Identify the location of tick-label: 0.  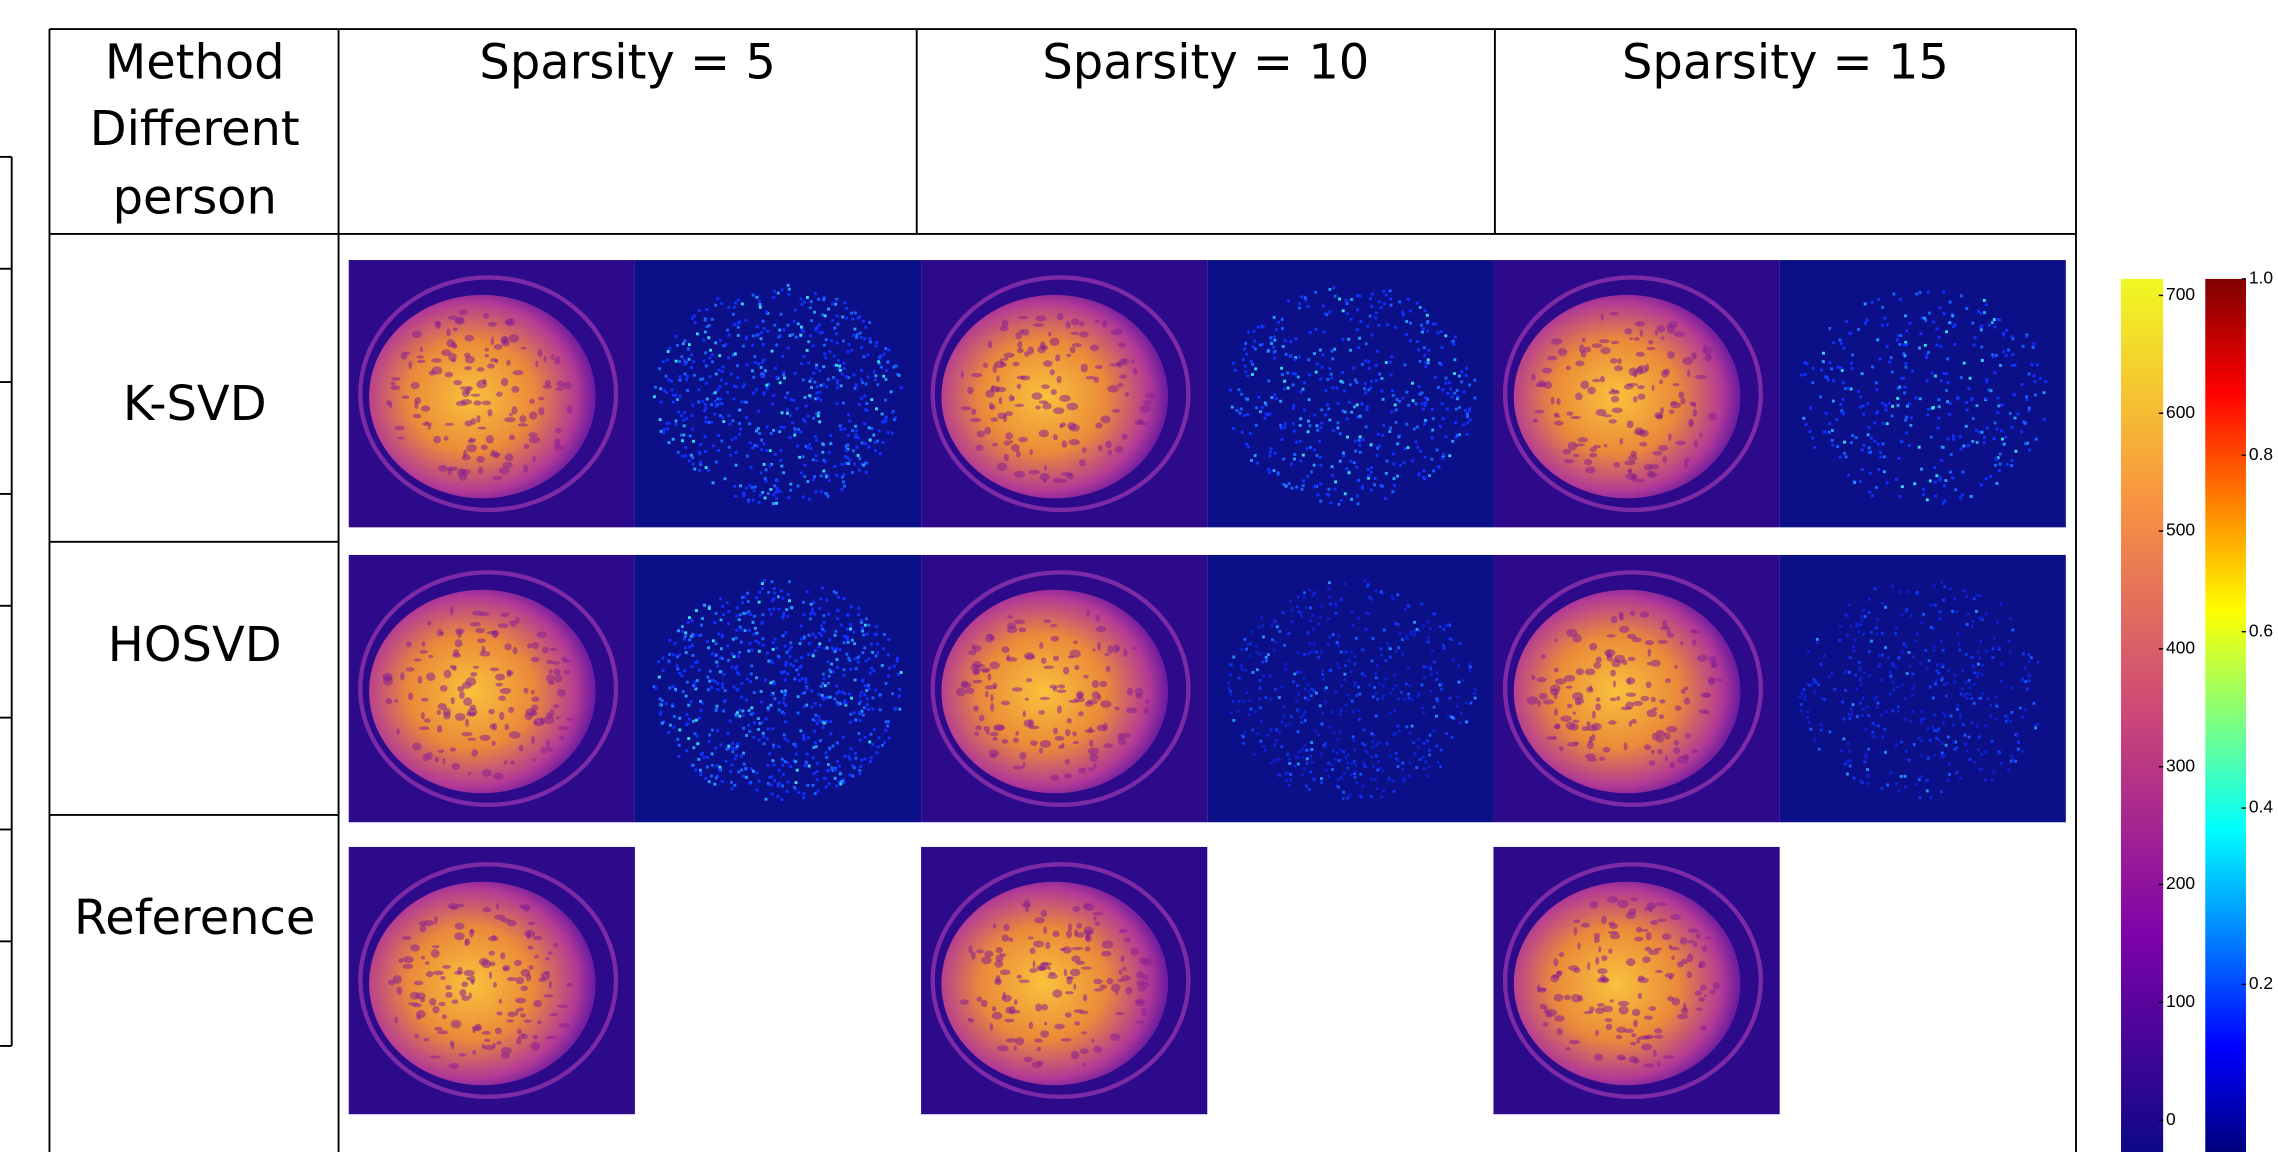
(2171, 1119).